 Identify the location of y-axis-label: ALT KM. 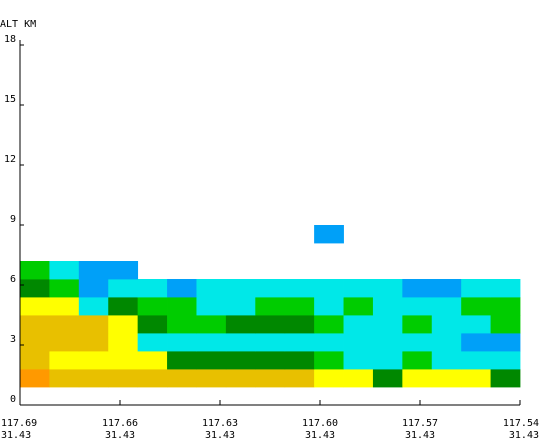
(18, 24).